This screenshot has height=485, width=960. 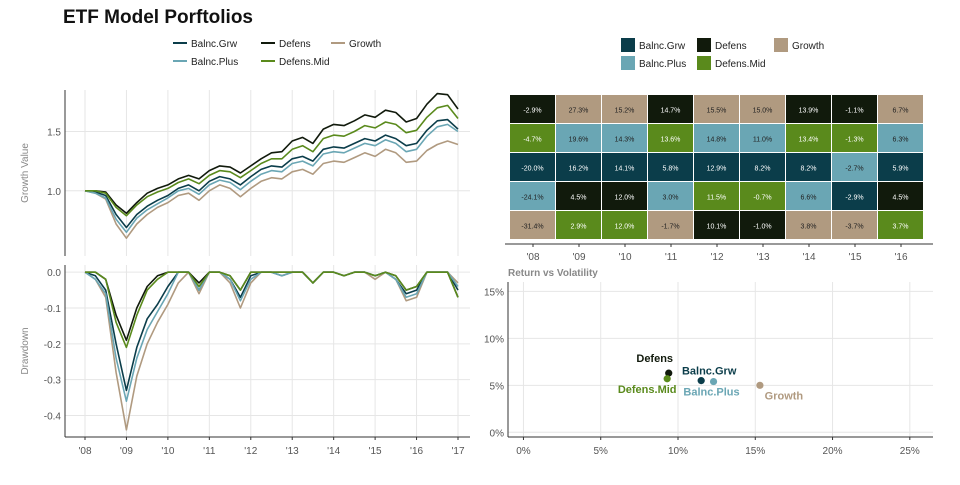 I want to click on heatmap-cell-value: 3.7%, so click(x=901, y=227).